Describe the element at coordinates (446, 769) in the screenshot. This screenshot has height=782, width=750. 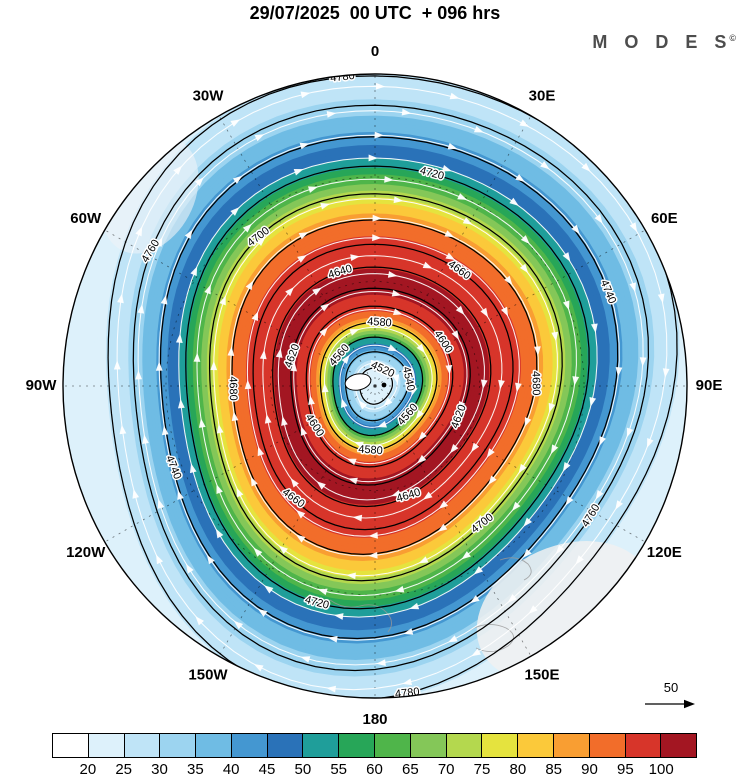
I see `colorbar-tick-label: 70` at that location.